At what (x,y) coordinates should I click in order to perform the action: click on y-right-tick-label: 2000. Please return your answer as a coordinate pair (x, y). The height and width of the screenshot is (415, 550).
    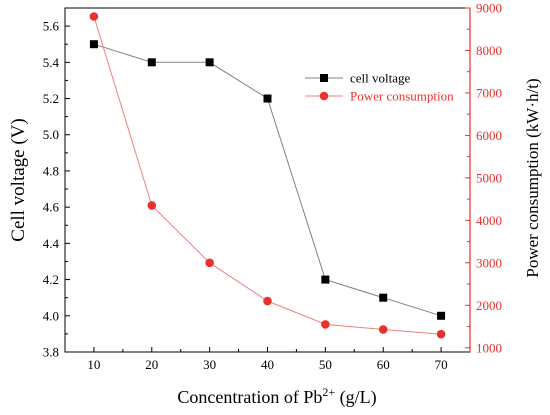
    Looking at the image, I should click on (489, 305).